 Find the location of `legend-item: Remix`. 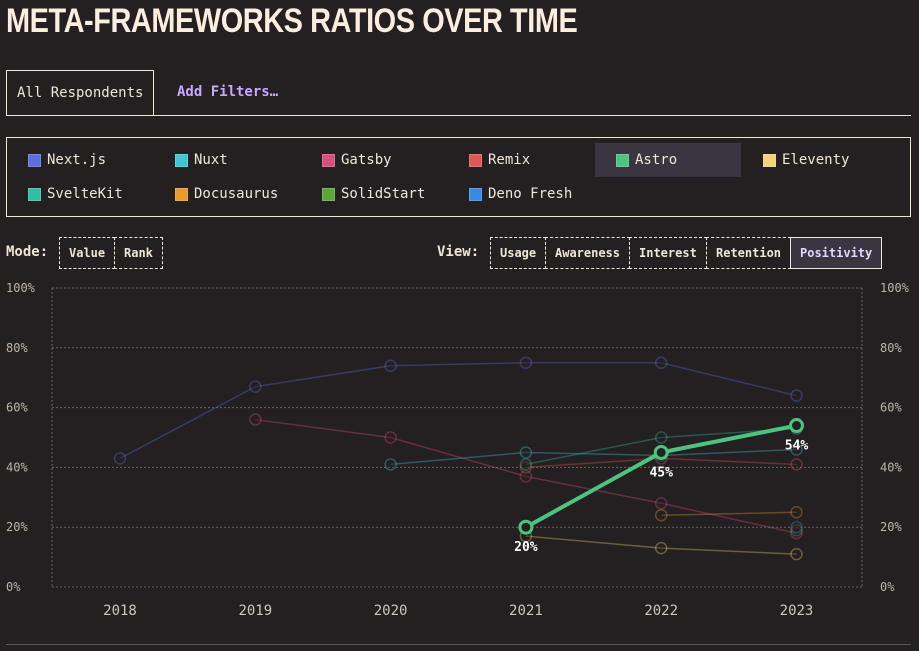

legend-item: Remix is located at coordinates (521, 160).